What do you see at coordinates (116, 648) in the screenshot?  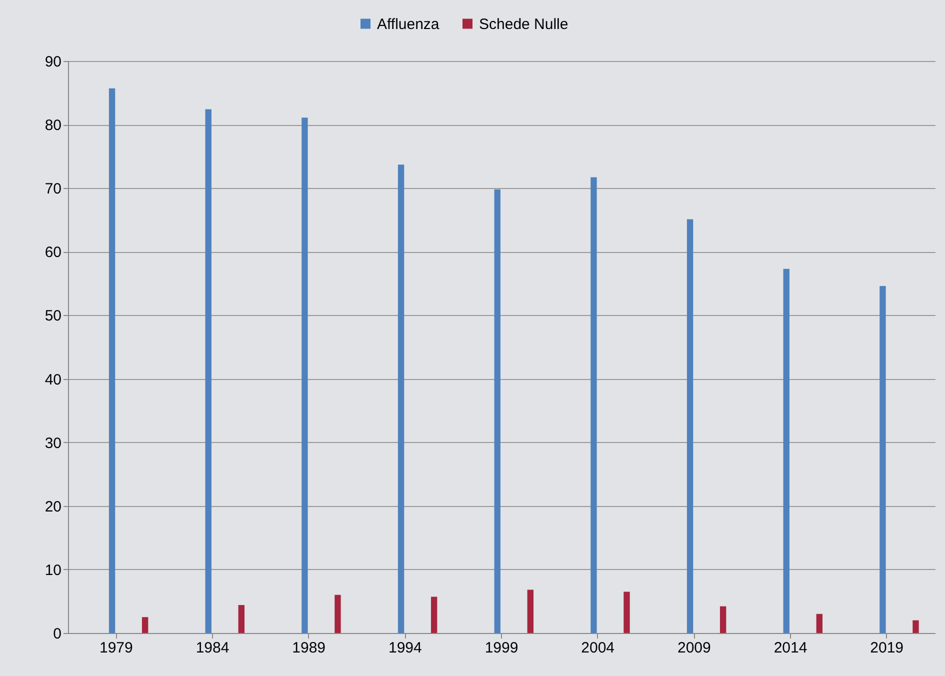 I see `x-tick-label: 1979` at bounding box center [116, 648].